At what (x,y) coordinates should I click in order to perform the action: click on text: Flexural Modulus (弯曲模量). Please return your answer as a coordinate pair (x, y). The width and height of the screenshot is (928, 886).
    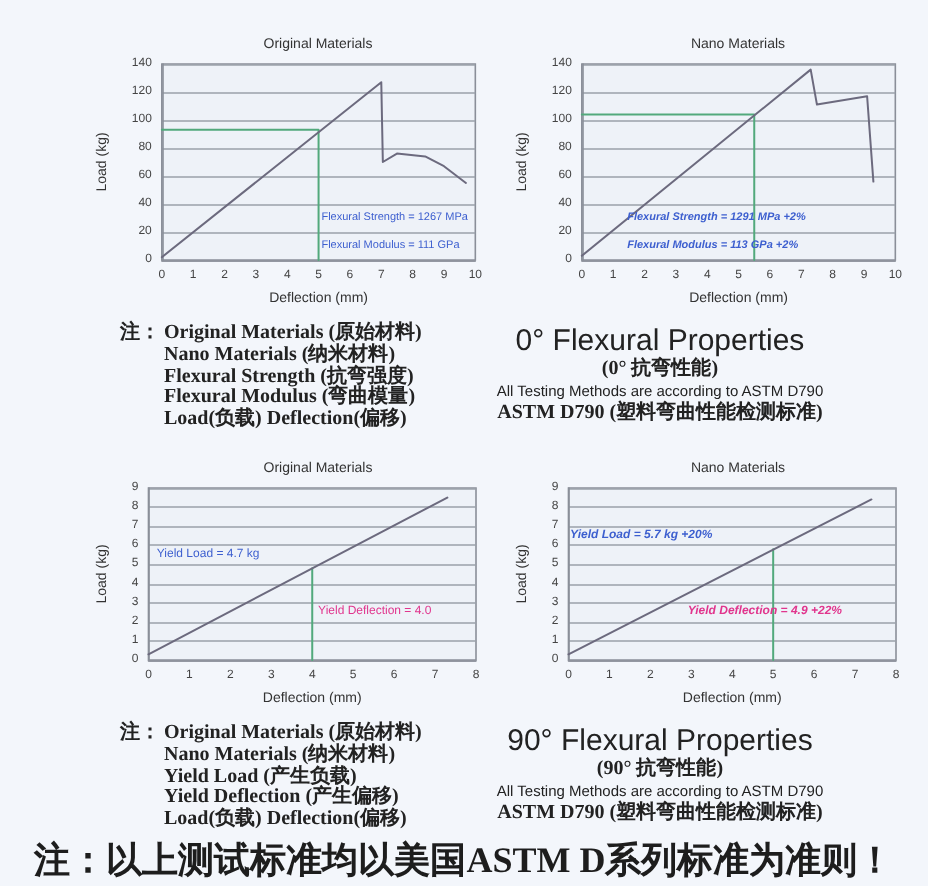
    Looking at the image, I should click on (290, 397).